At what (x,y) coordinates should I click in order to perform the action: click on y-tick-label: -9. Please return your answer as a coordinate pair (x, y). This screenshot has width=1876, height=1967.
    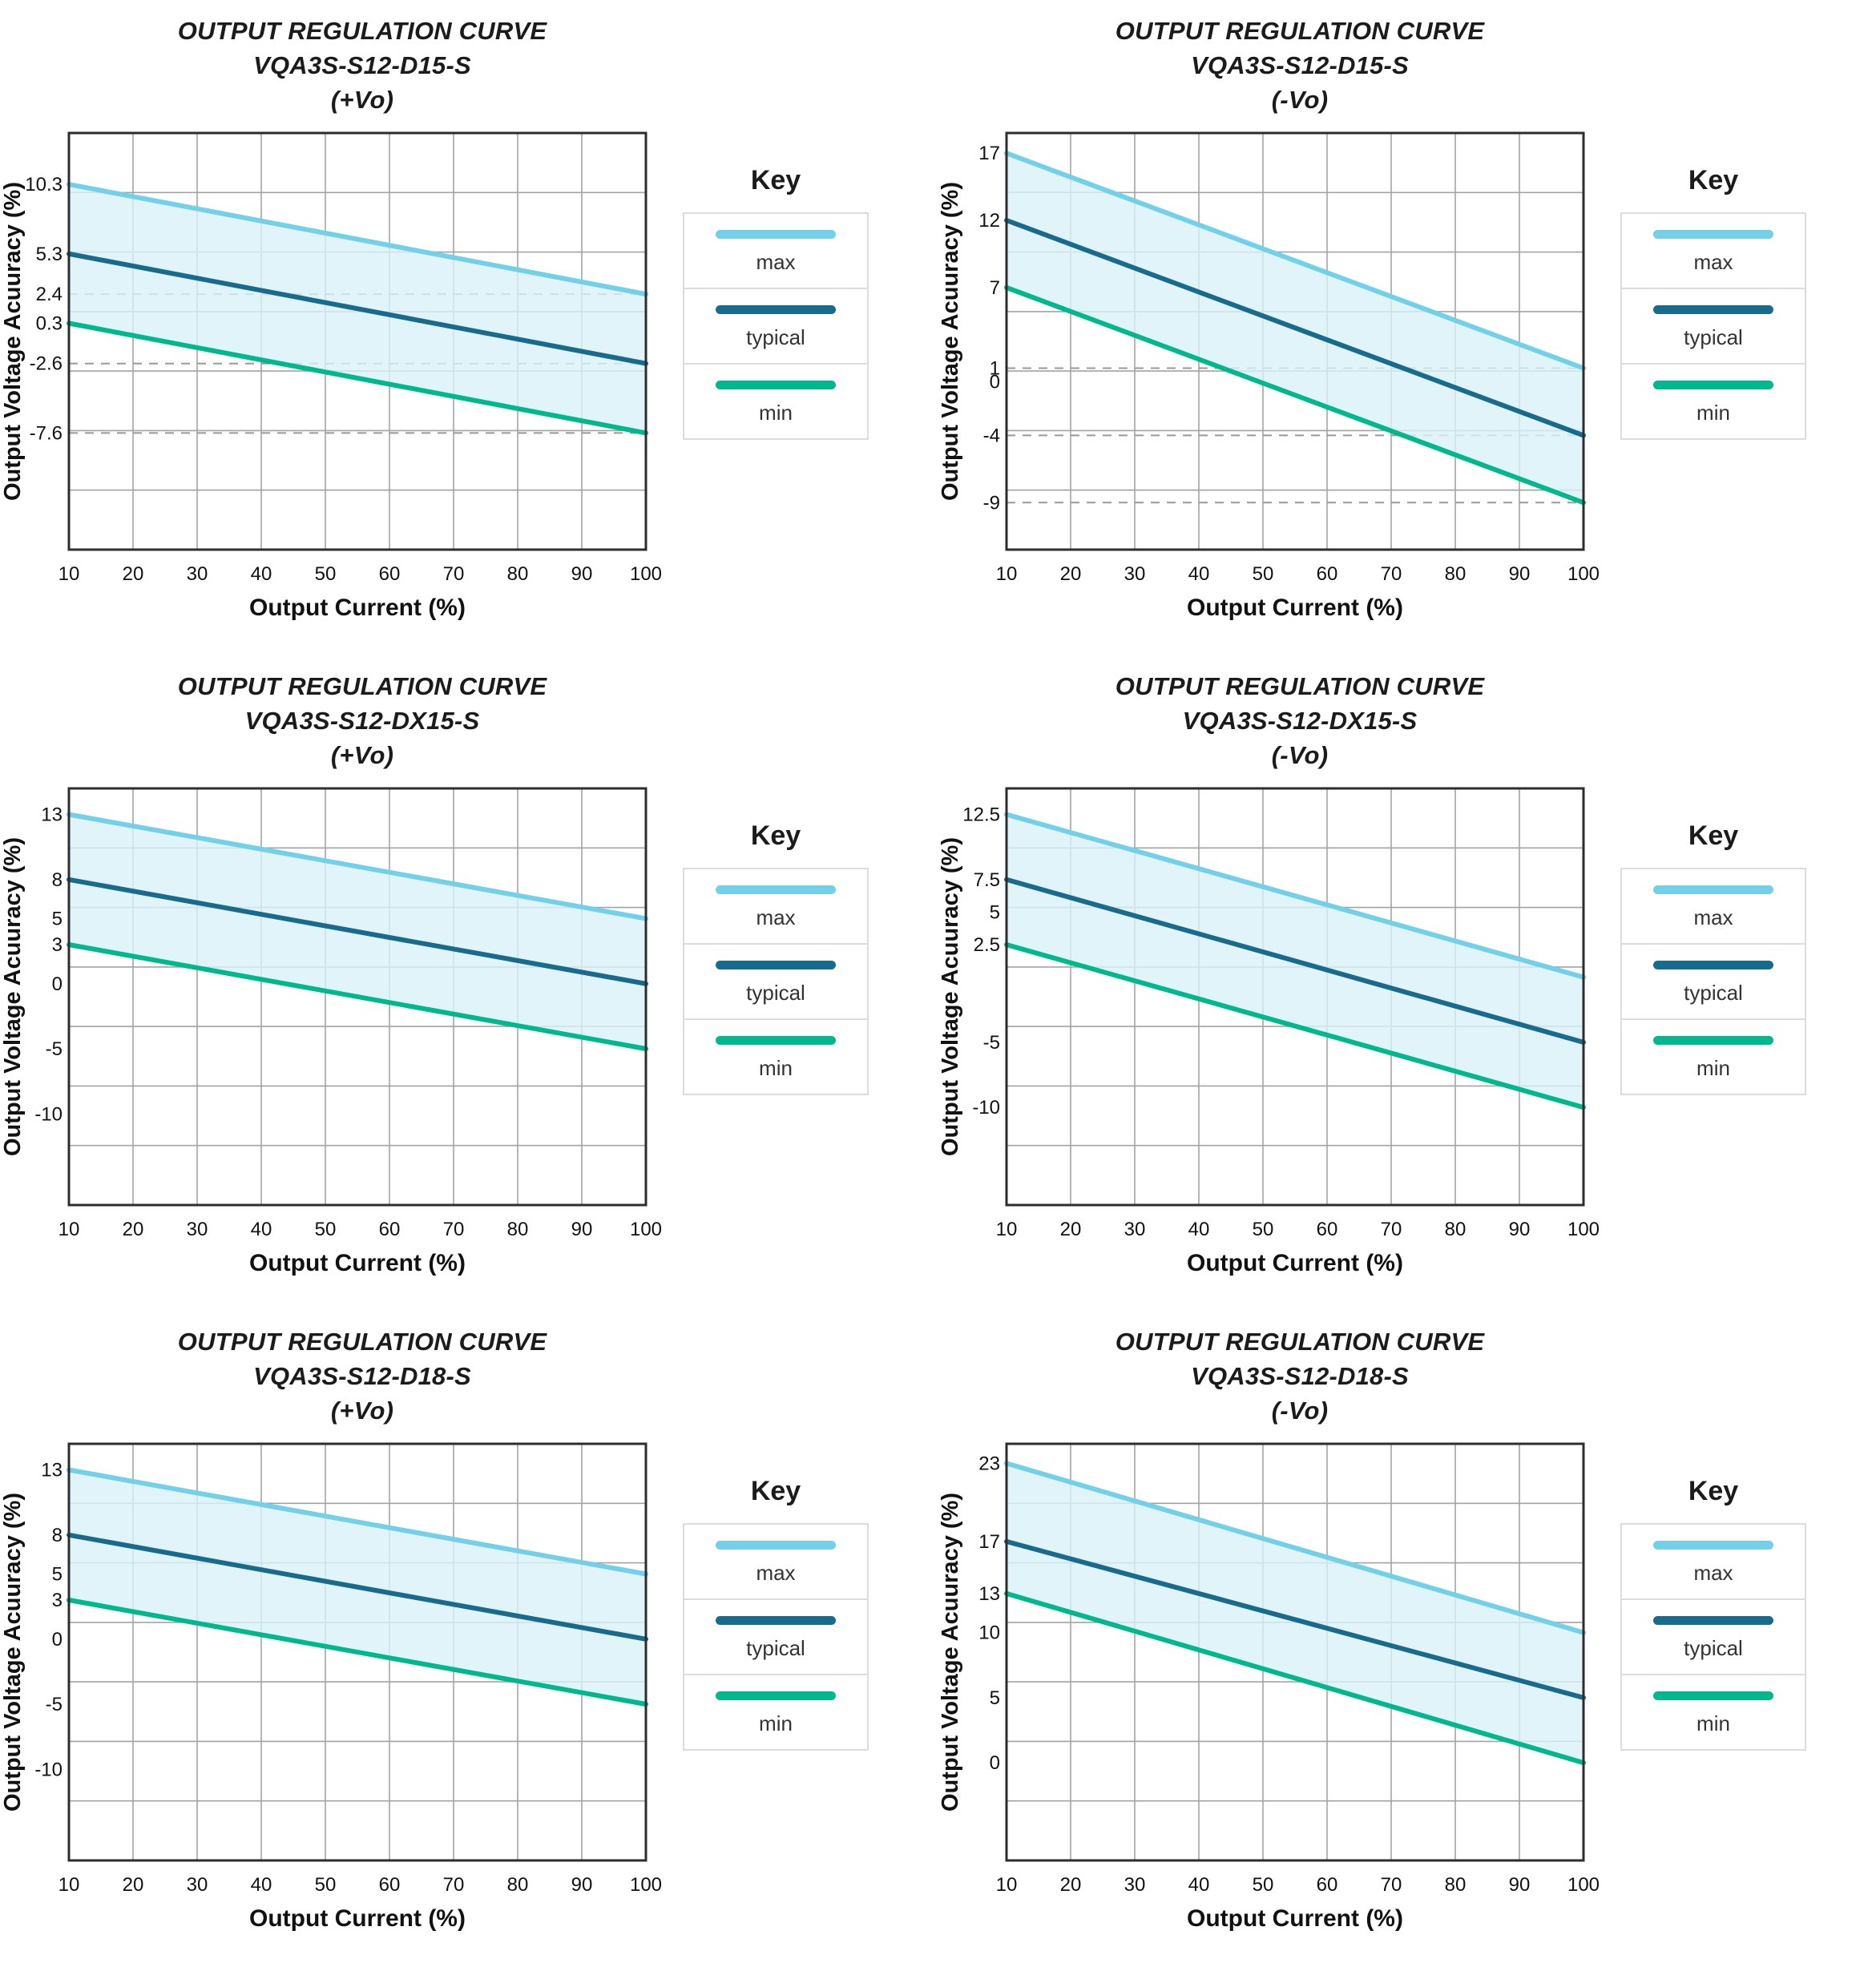
    Looking at the image, I should click on (992, 503).